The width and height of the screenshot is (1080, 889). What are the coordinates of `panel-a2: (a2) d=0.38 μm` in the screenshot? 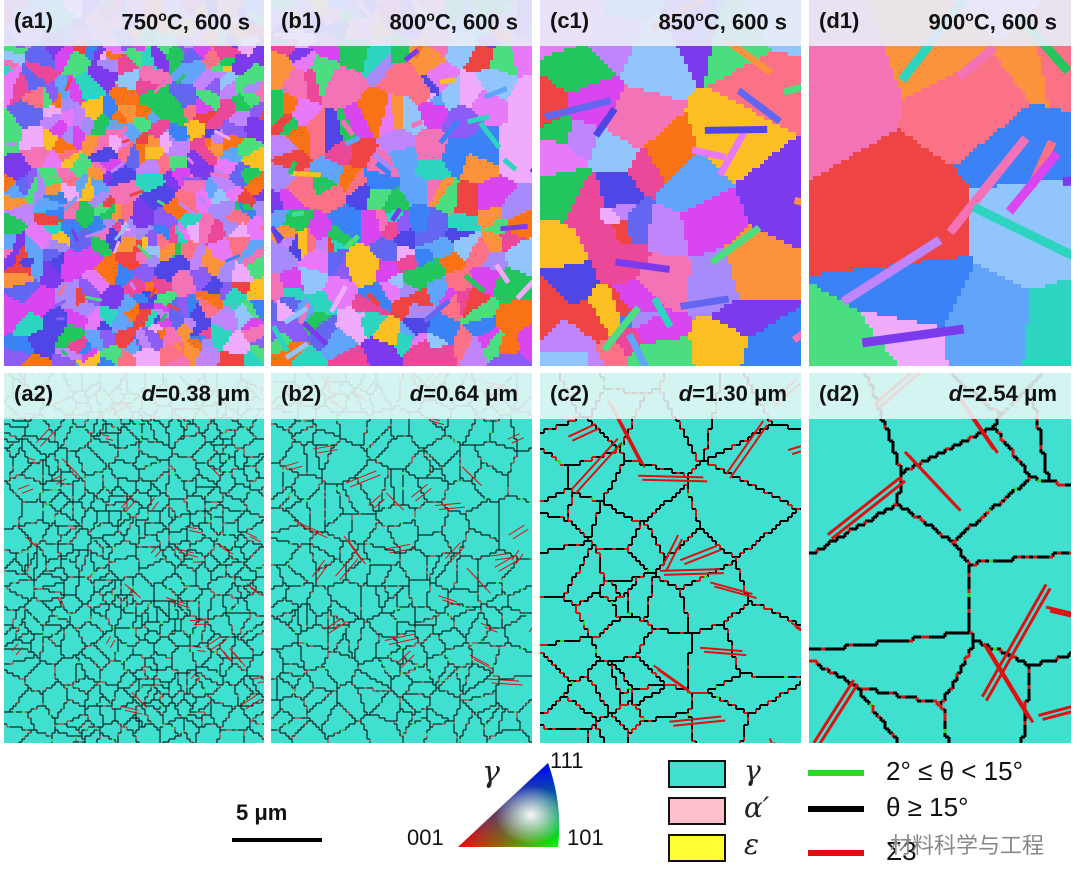 It's located at (134, 558).